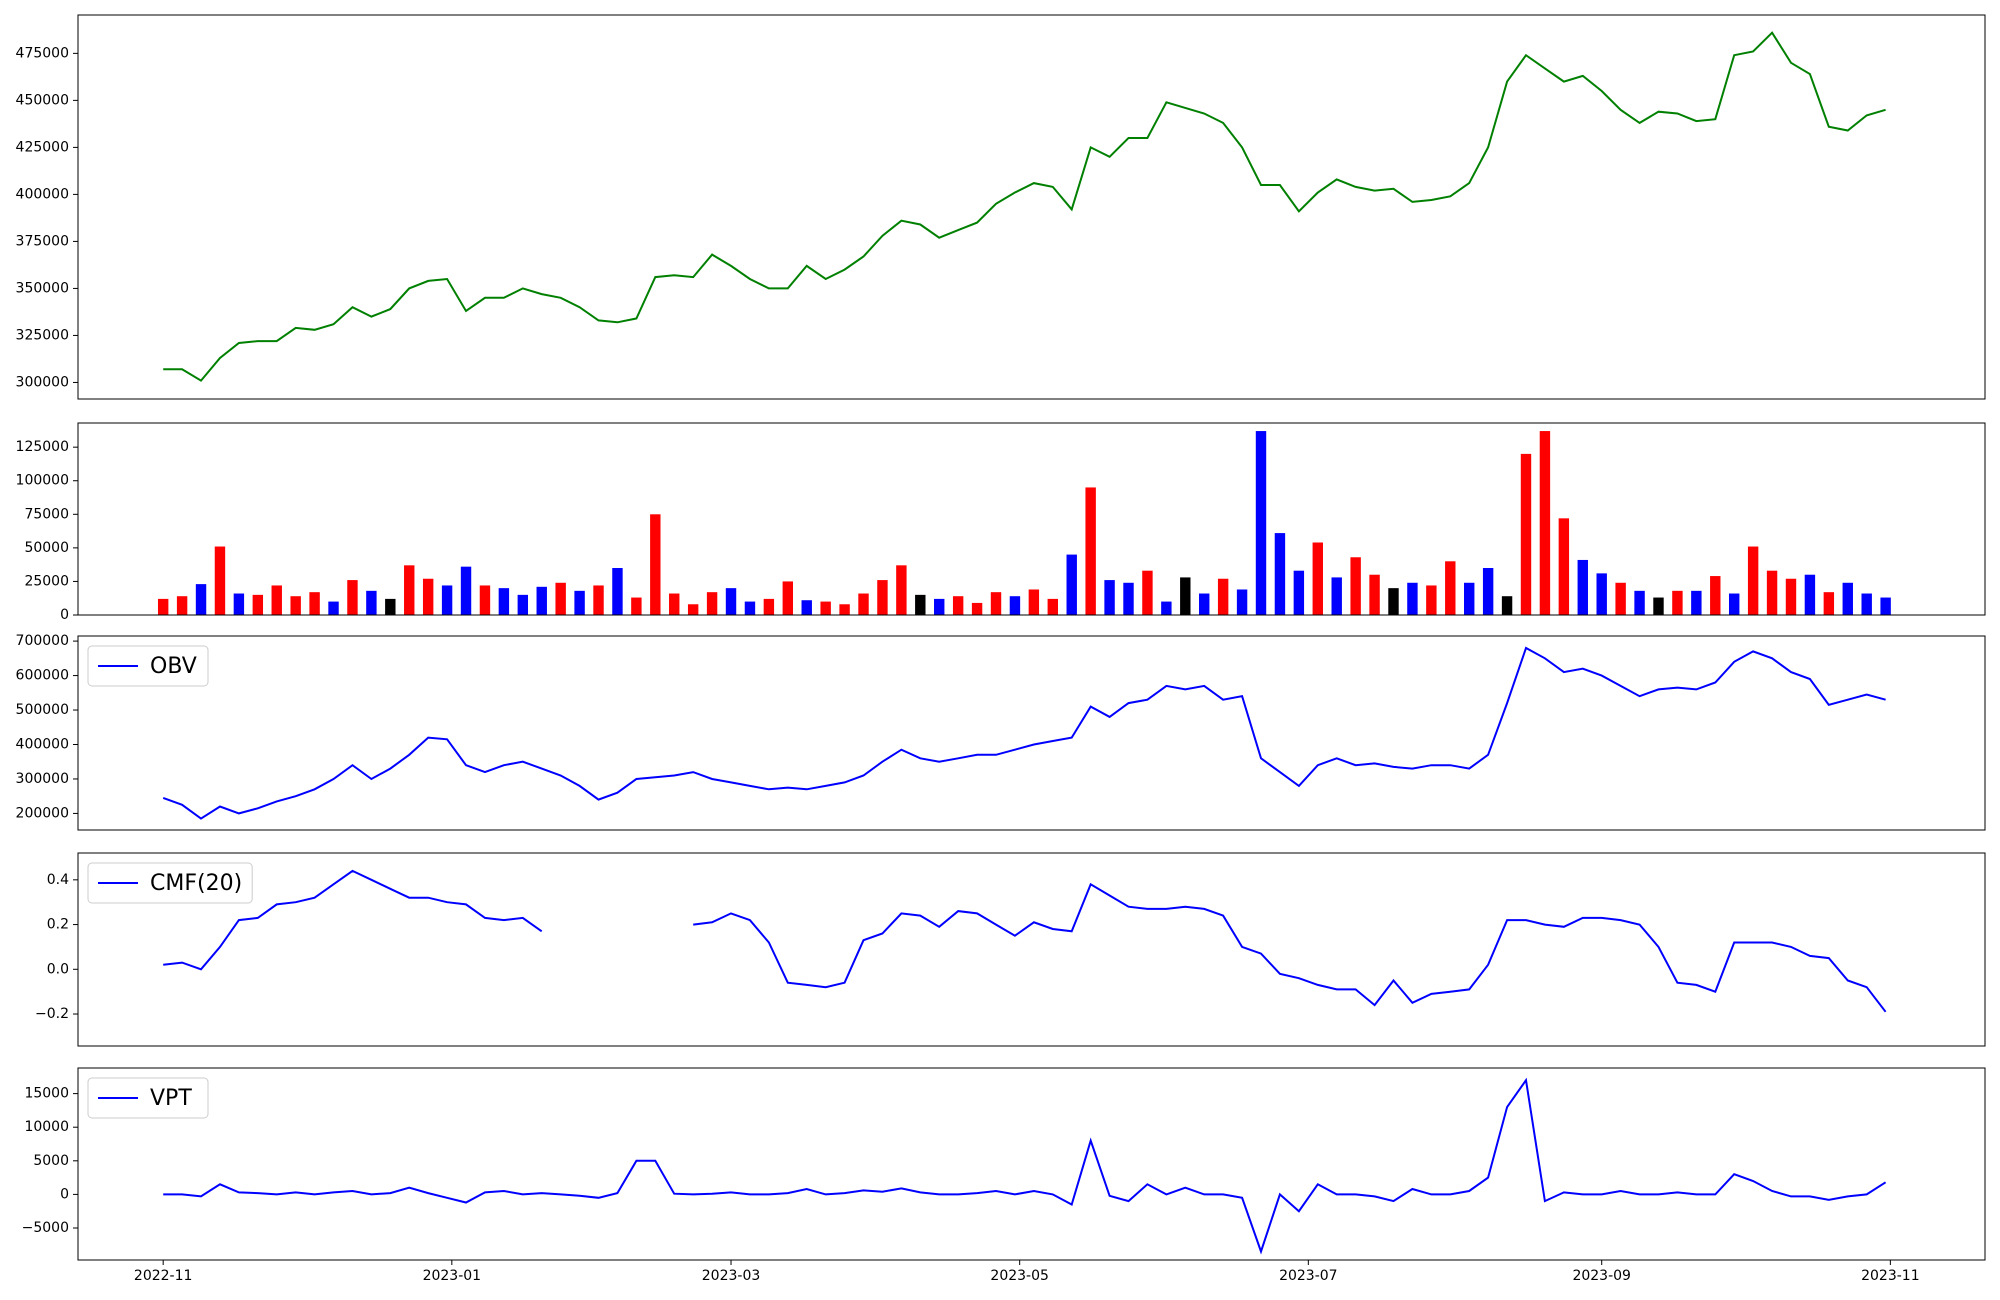  I want to click on x-tick-label: 2023-09, so click(1601, 1276).